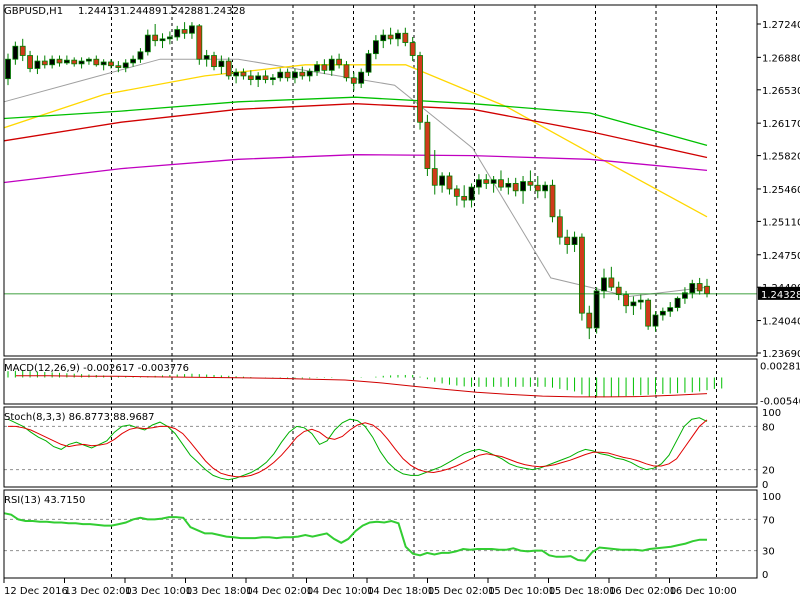 The image size is (800, 600). What do you see at coordinates (158, 591) in the screenshot?
I see `time-tick-label: 13 Dec 10:00` at bounding box center [158, 591].